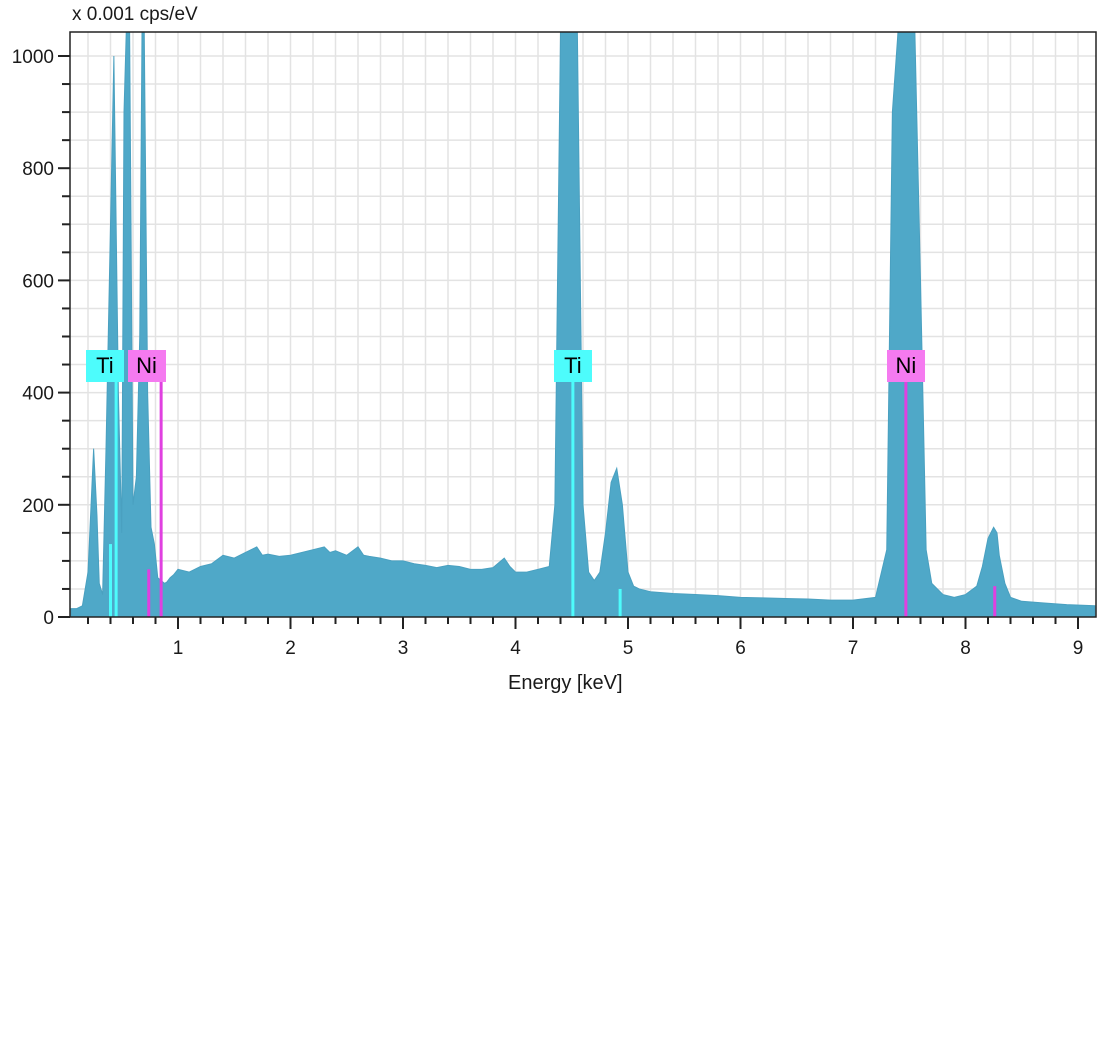 This screenshot has height=1055, width=1100. I want to click on x-tick-label: 3, so click(403, 648).